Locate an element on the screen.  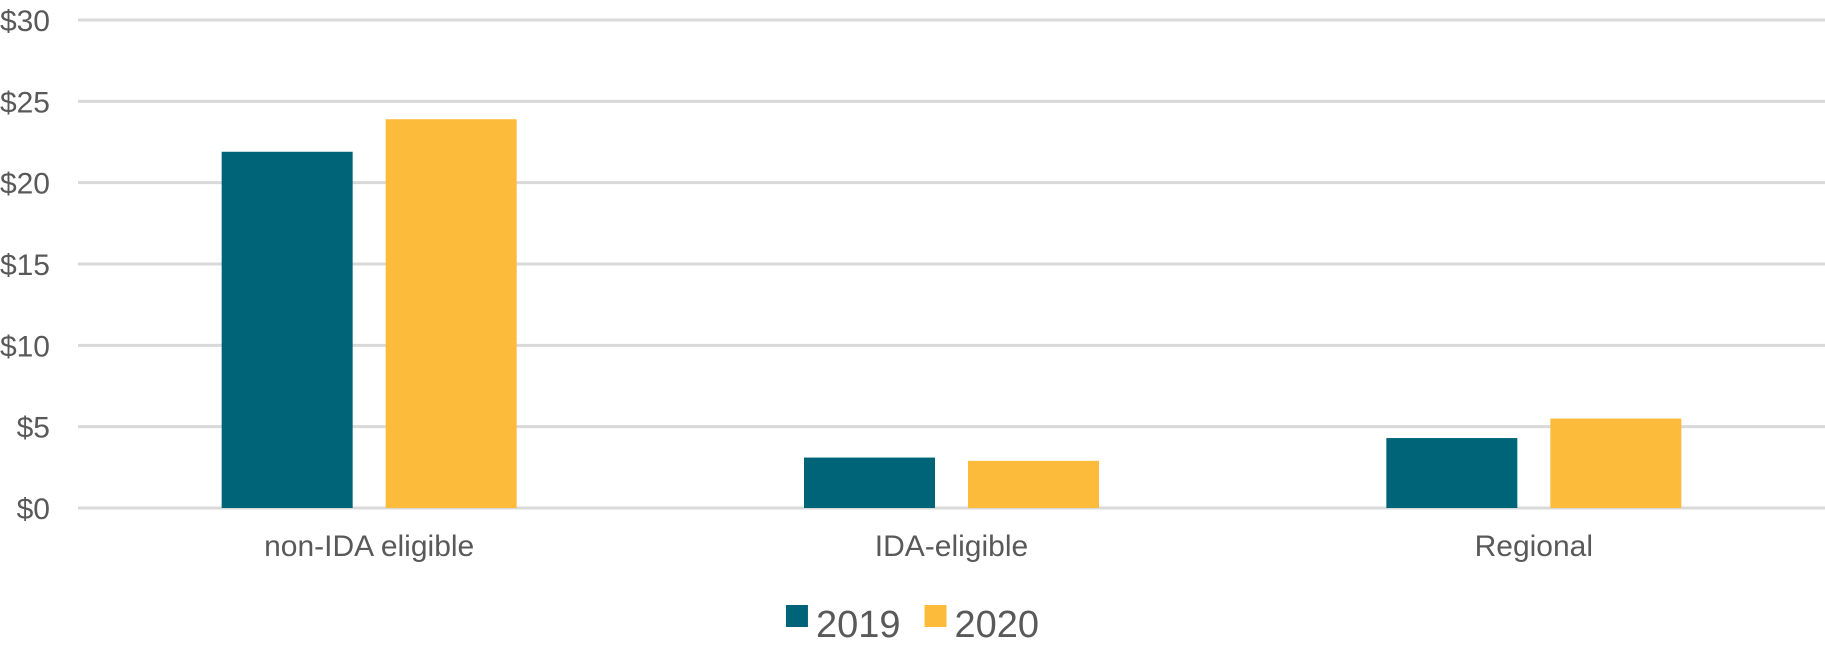
legend-item-2020: 2020 is located at coordinates (982, 625).